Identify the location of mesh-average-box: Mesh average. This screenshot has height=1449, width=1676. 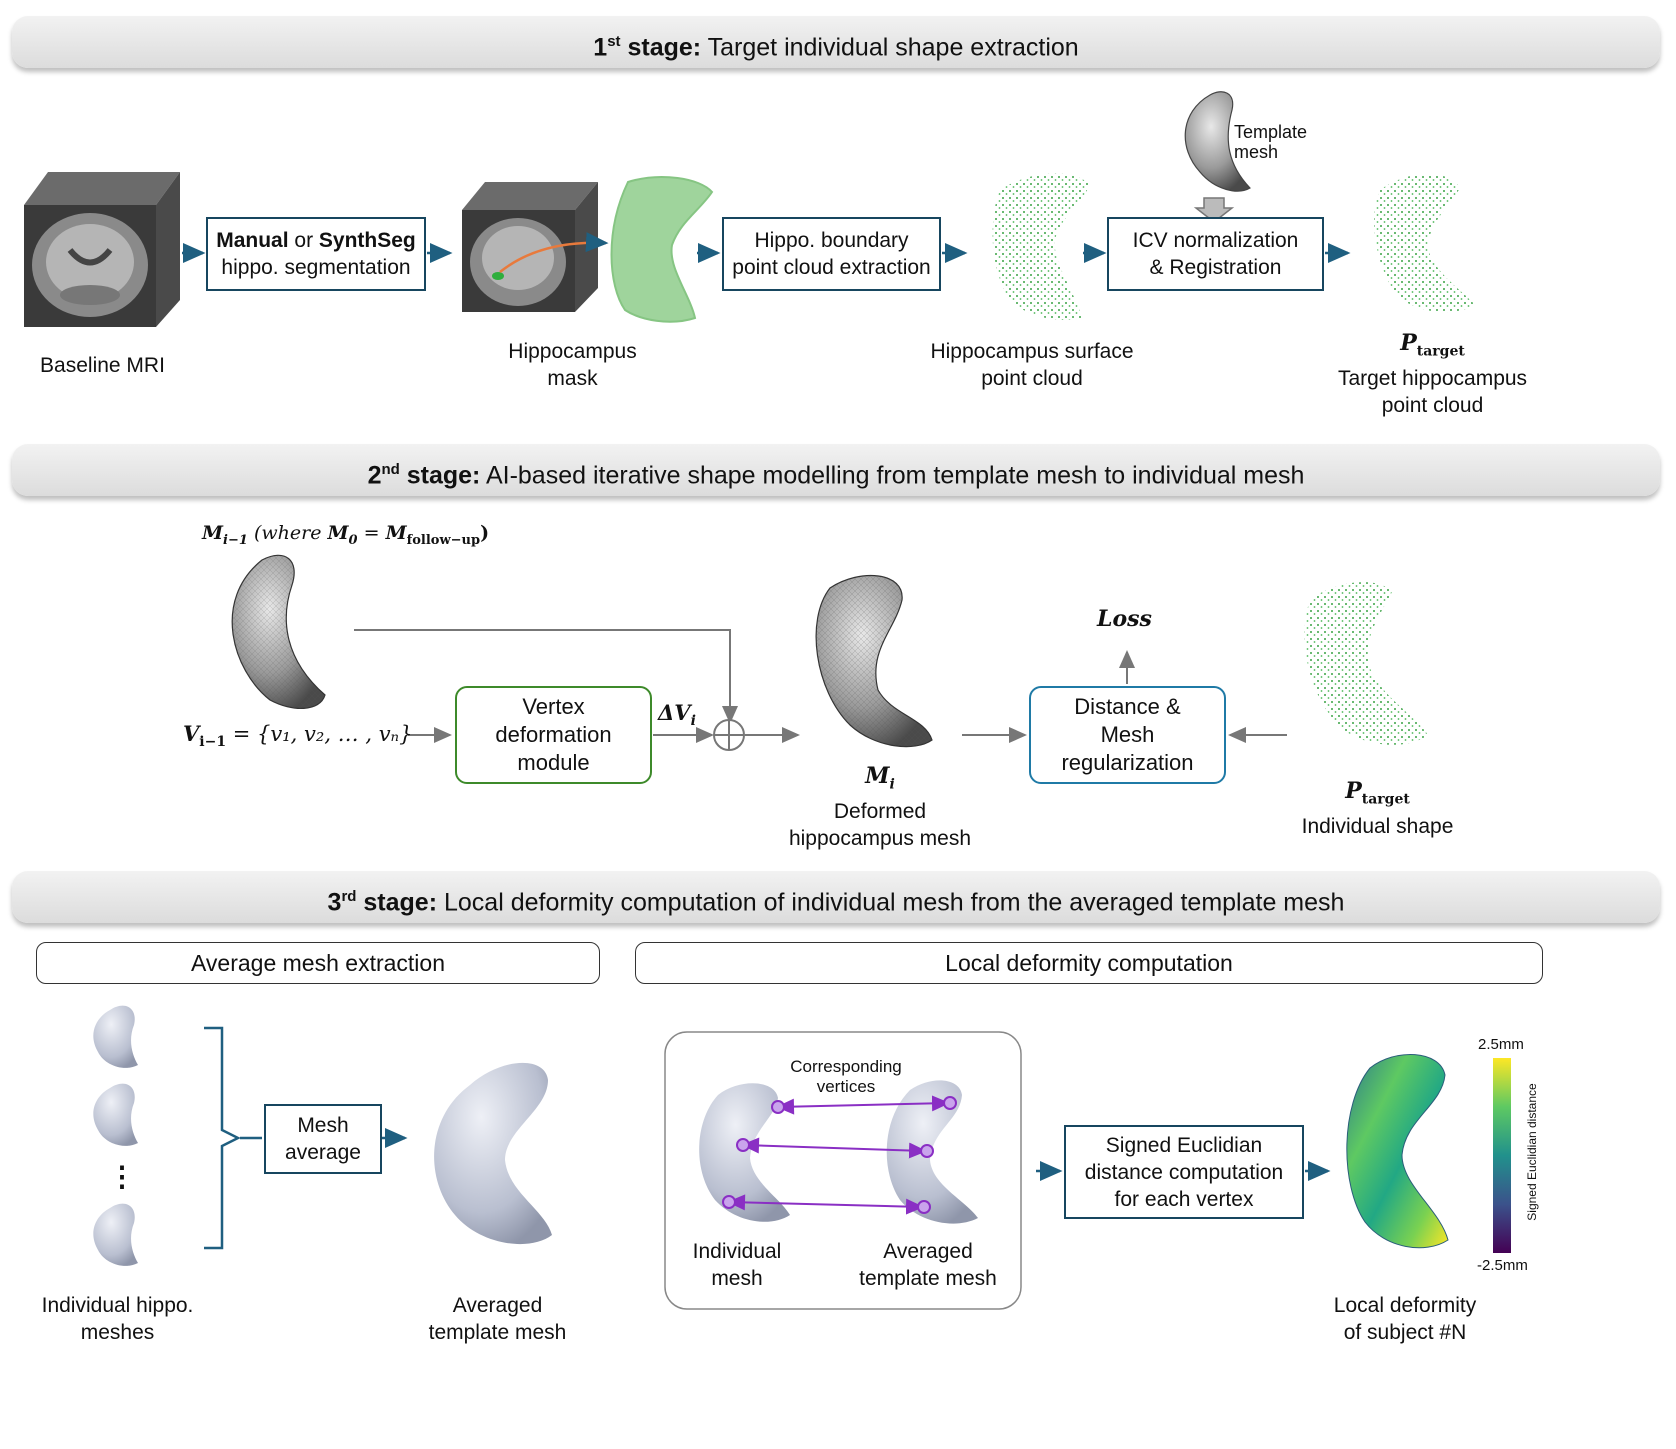
(323, 1139).